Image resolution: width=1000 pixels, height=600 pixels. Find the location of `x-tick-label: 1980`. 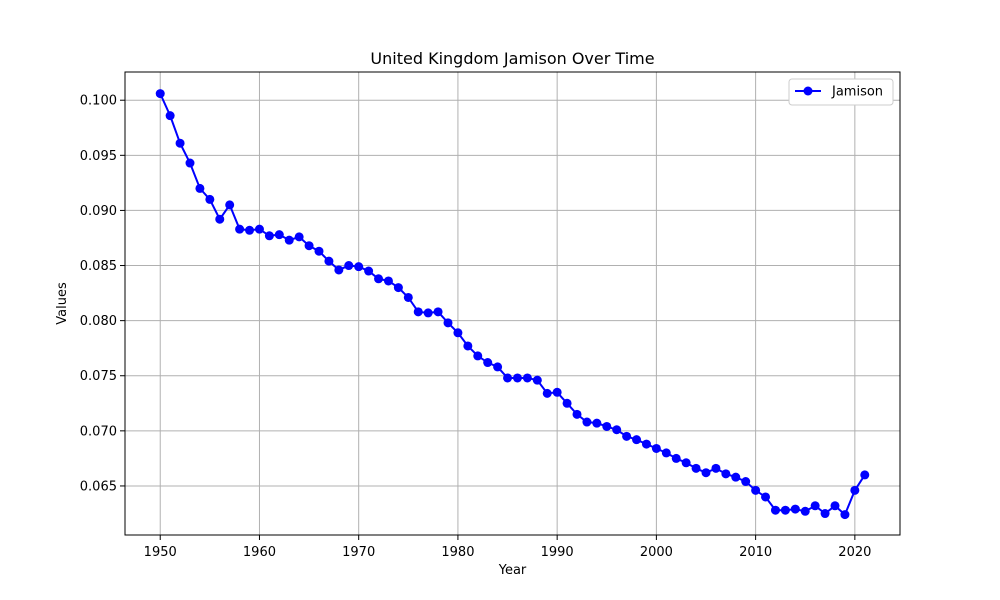

x-tick-label: 1980 is located at coordinates (457, 552).